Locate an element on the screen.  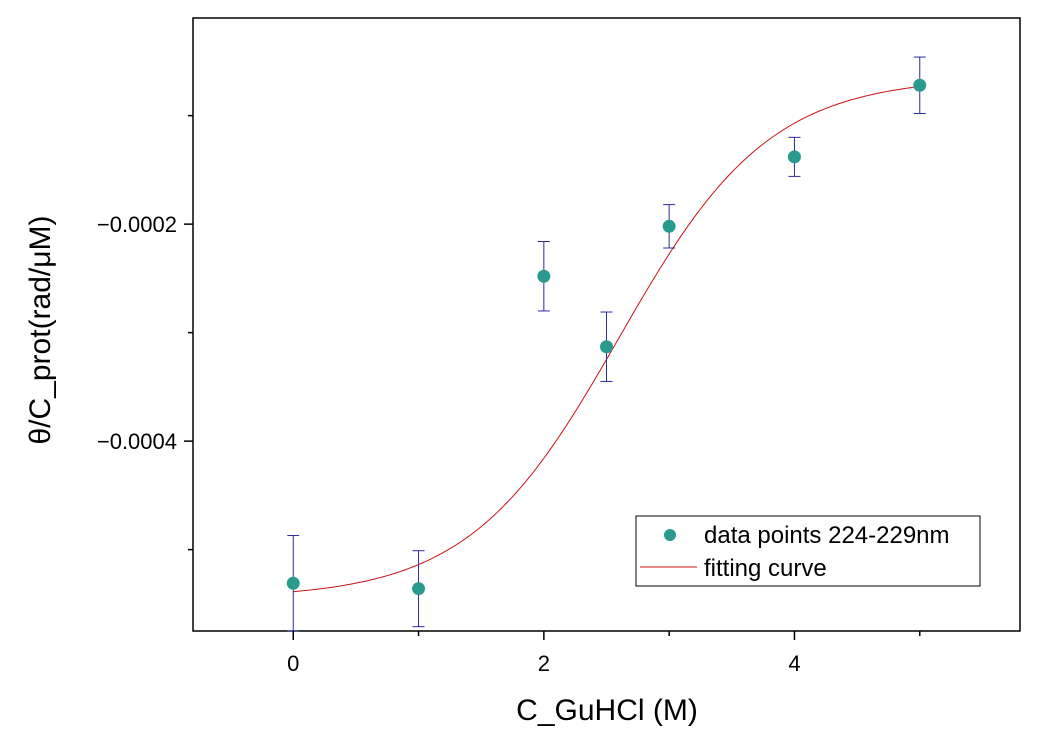
y-tick-label: −0.0002 is located at coordinates (137, 224).